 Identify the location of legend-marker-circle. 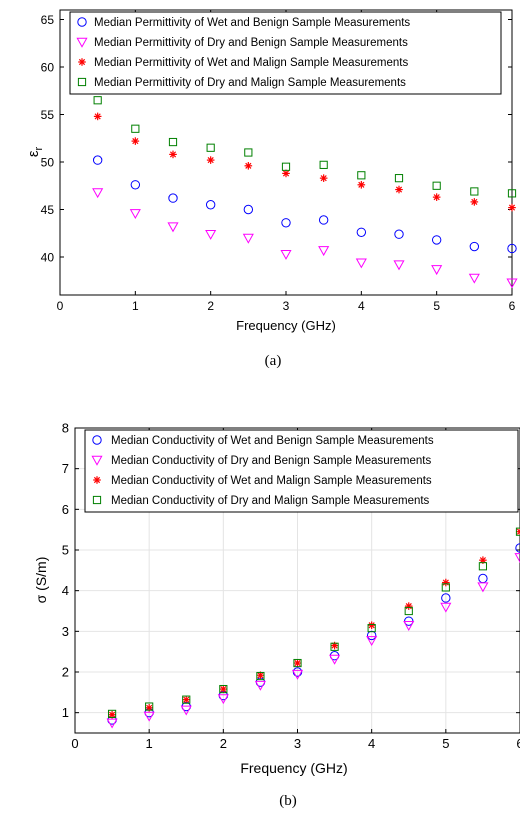
(82, 22).